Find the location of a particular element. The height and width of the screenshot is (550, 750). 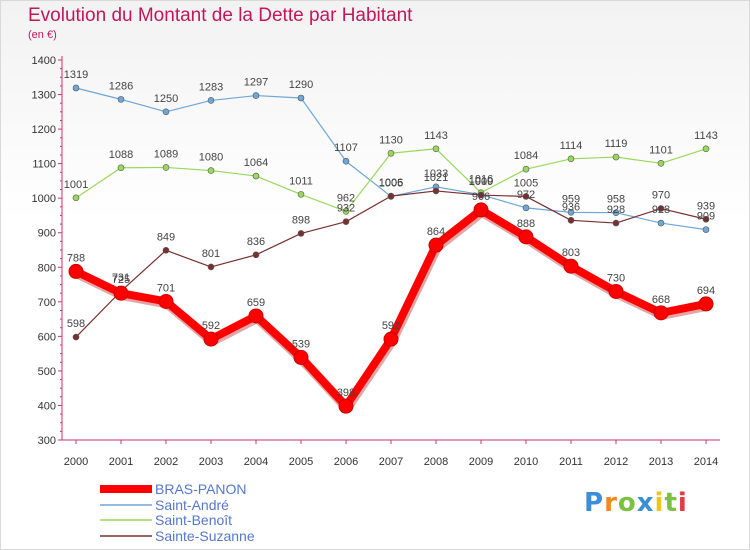

x-tick-label: 2010 is located at coordinates (526, 462).